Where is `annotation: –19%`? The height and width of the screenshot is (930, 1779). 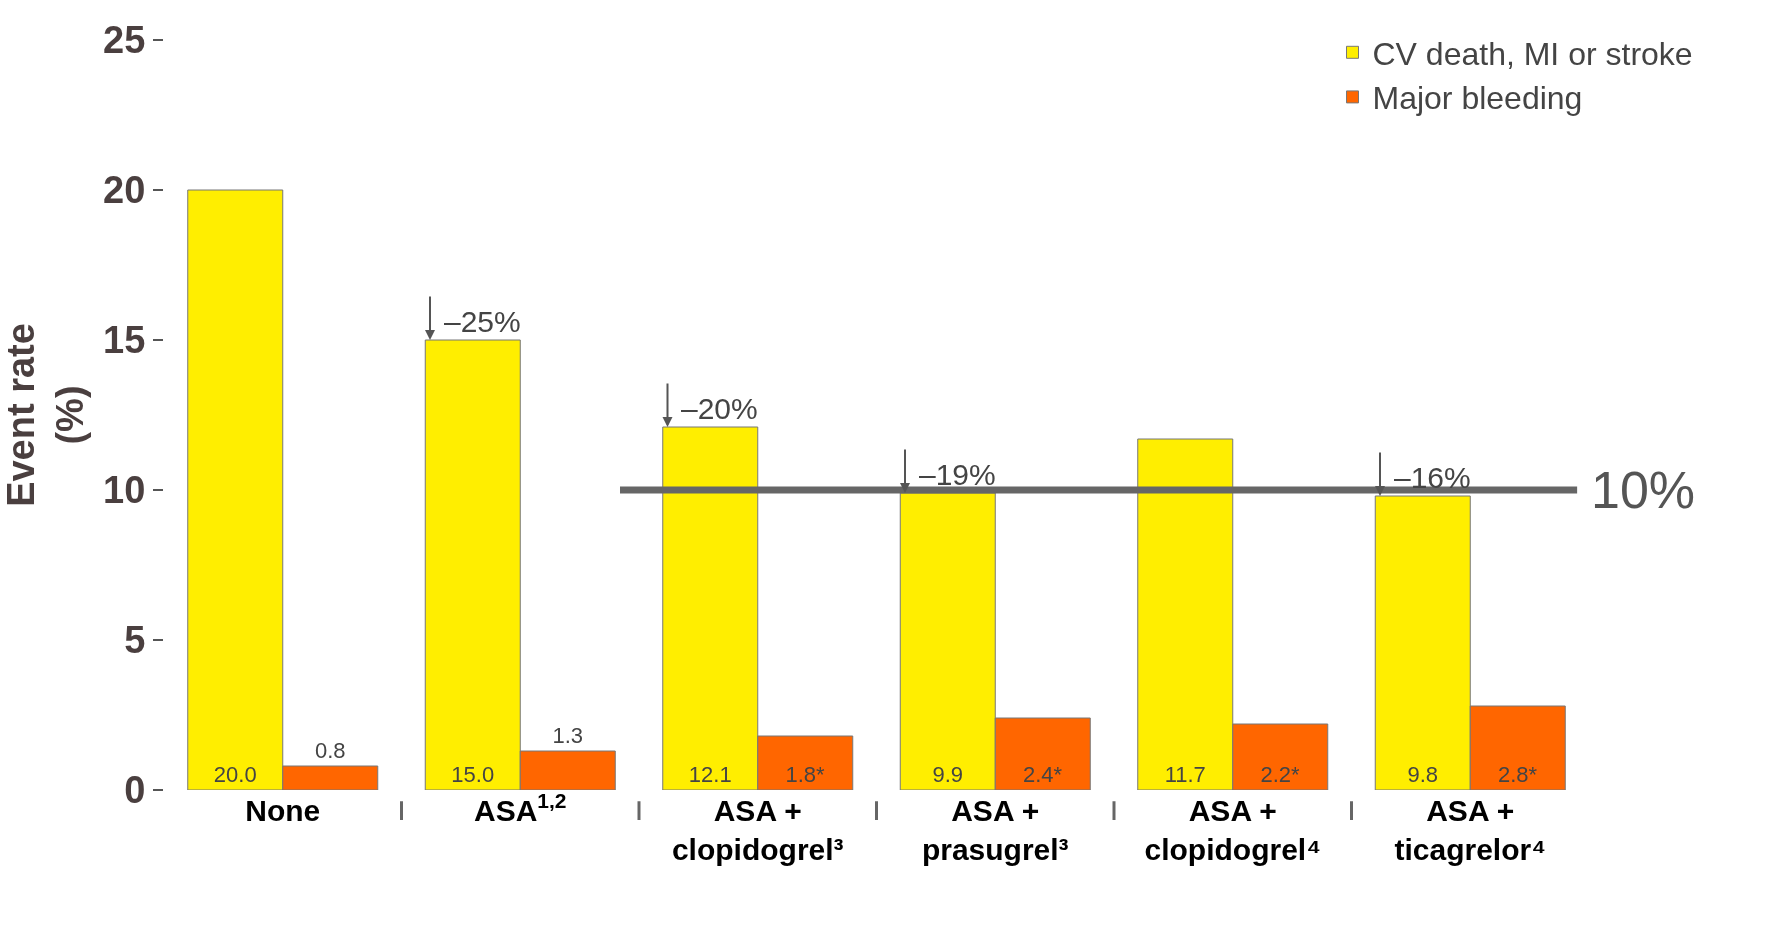 annotation: –19% is located at coordinates (957, 474).